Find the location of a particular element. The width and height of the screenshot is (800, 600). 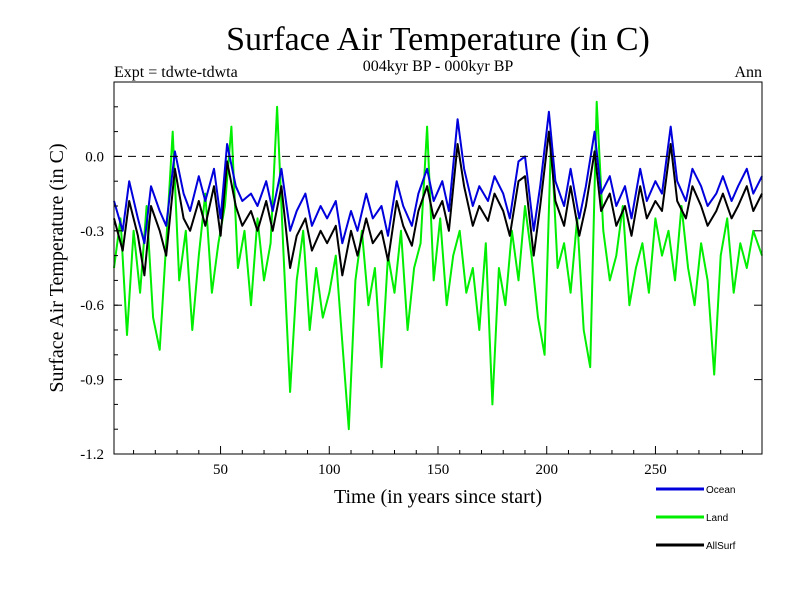

legend: Ocean Land AllSurf is located at coordinates (696, 518).